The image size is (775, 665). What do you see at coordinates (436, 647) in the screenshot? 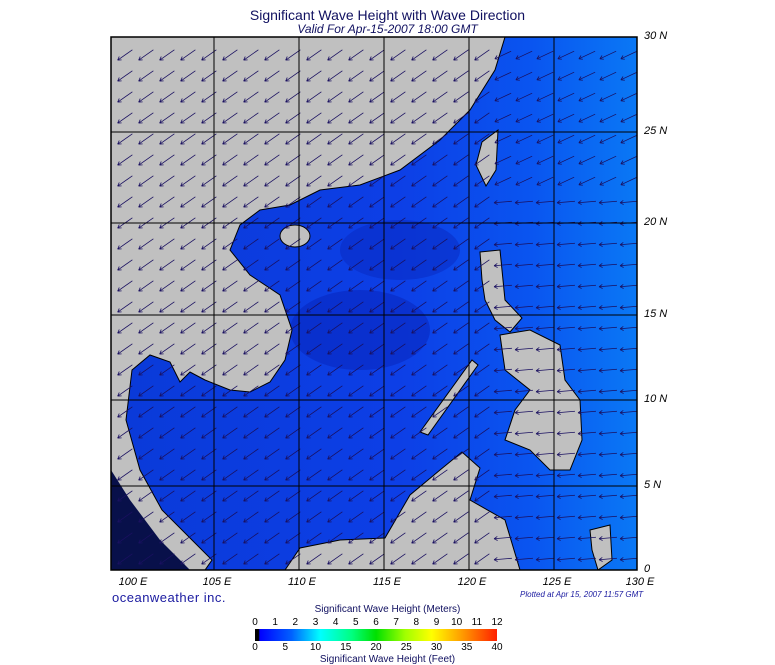
I see `colorbar-tick-feet: 30` at bounding box center [436, 647].